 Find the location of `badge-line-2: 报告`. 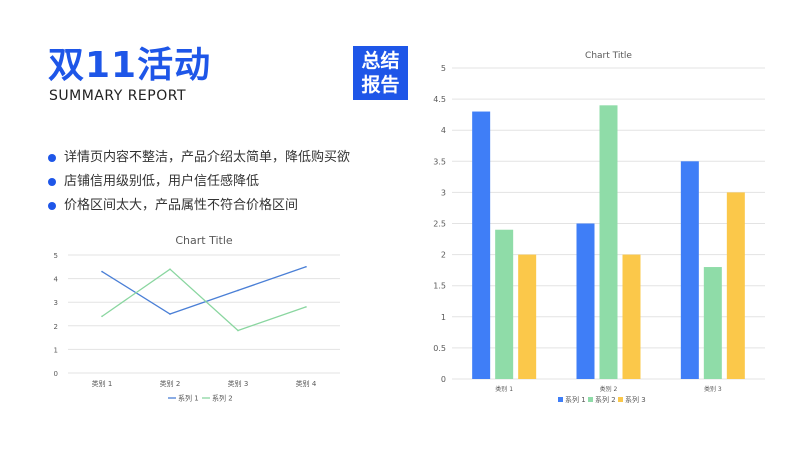

badge-line-2: 报告 is located at coordinates (380, 85).